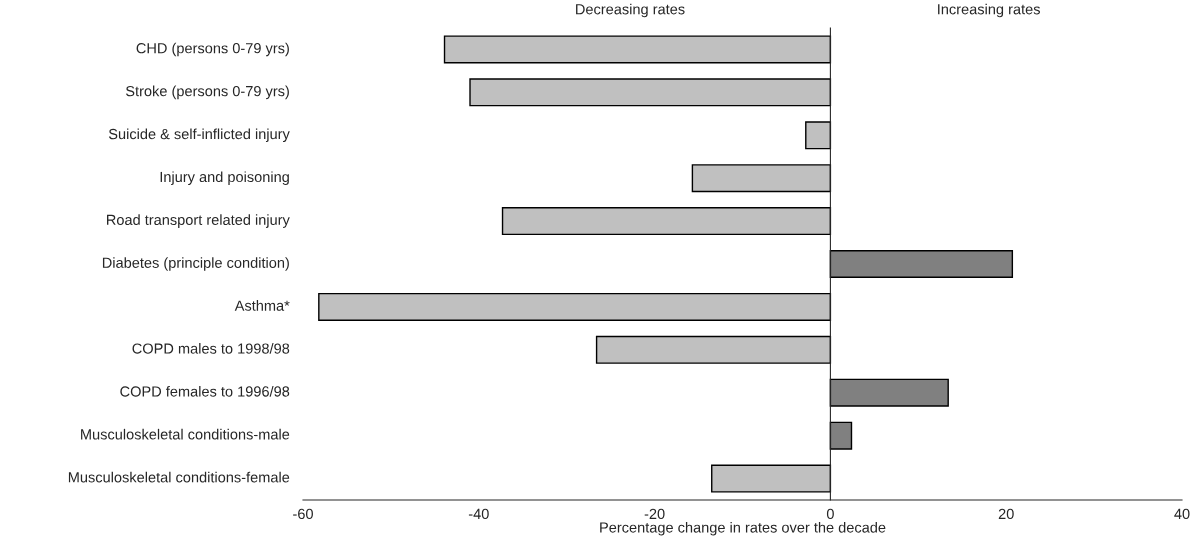 The image size is (1198, 544). Describe the element at coordinates (830, 514) in the screenshot. I see `x-tick-label: 0` at that location.